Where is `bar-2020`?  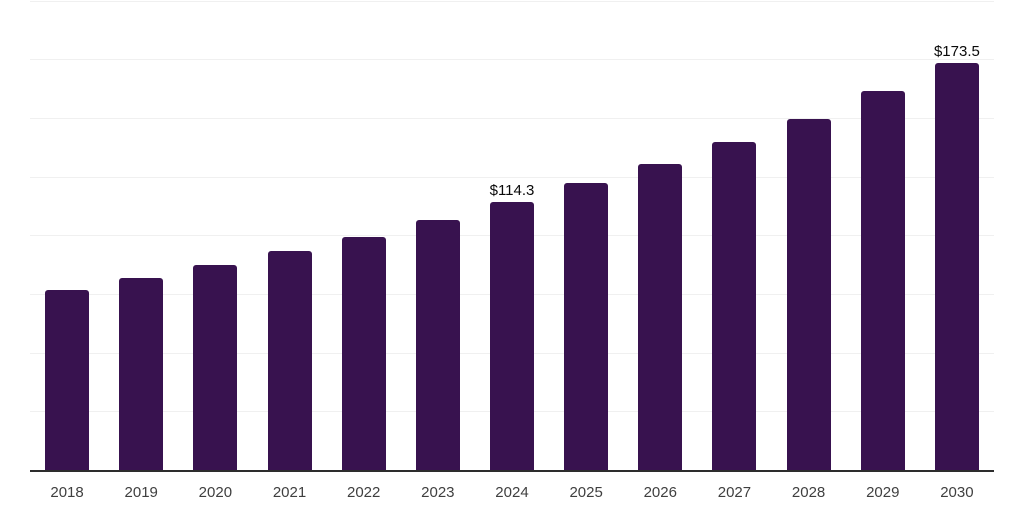 bar-2020 is located at coordinates (215, 367).